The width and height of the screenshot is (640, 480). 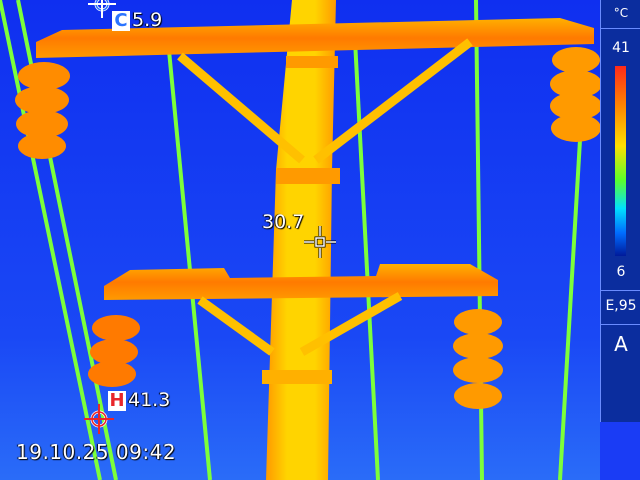 I want to click on upper-cross-arm, so click(x=315, y=38).